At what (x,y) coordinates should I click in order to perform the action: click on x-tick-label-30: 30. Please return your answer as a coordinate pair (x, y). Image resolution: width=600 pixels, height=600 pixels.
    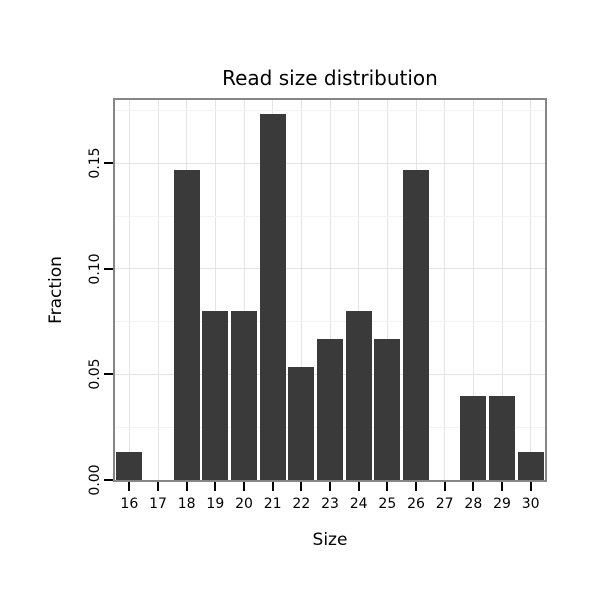
    Looking at the image, I should click on (530, 504).